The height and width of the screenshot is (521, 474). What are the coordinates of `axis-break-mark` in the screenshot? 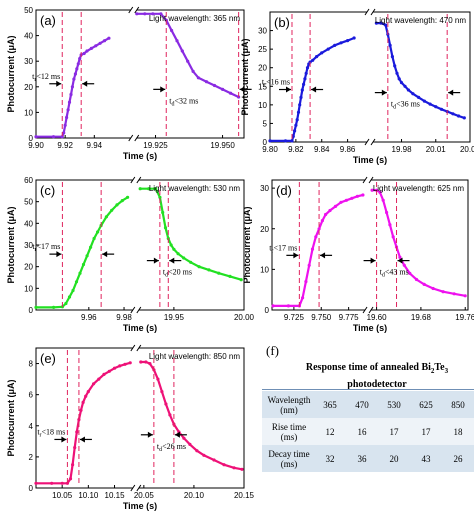 It's located at (365, 310).